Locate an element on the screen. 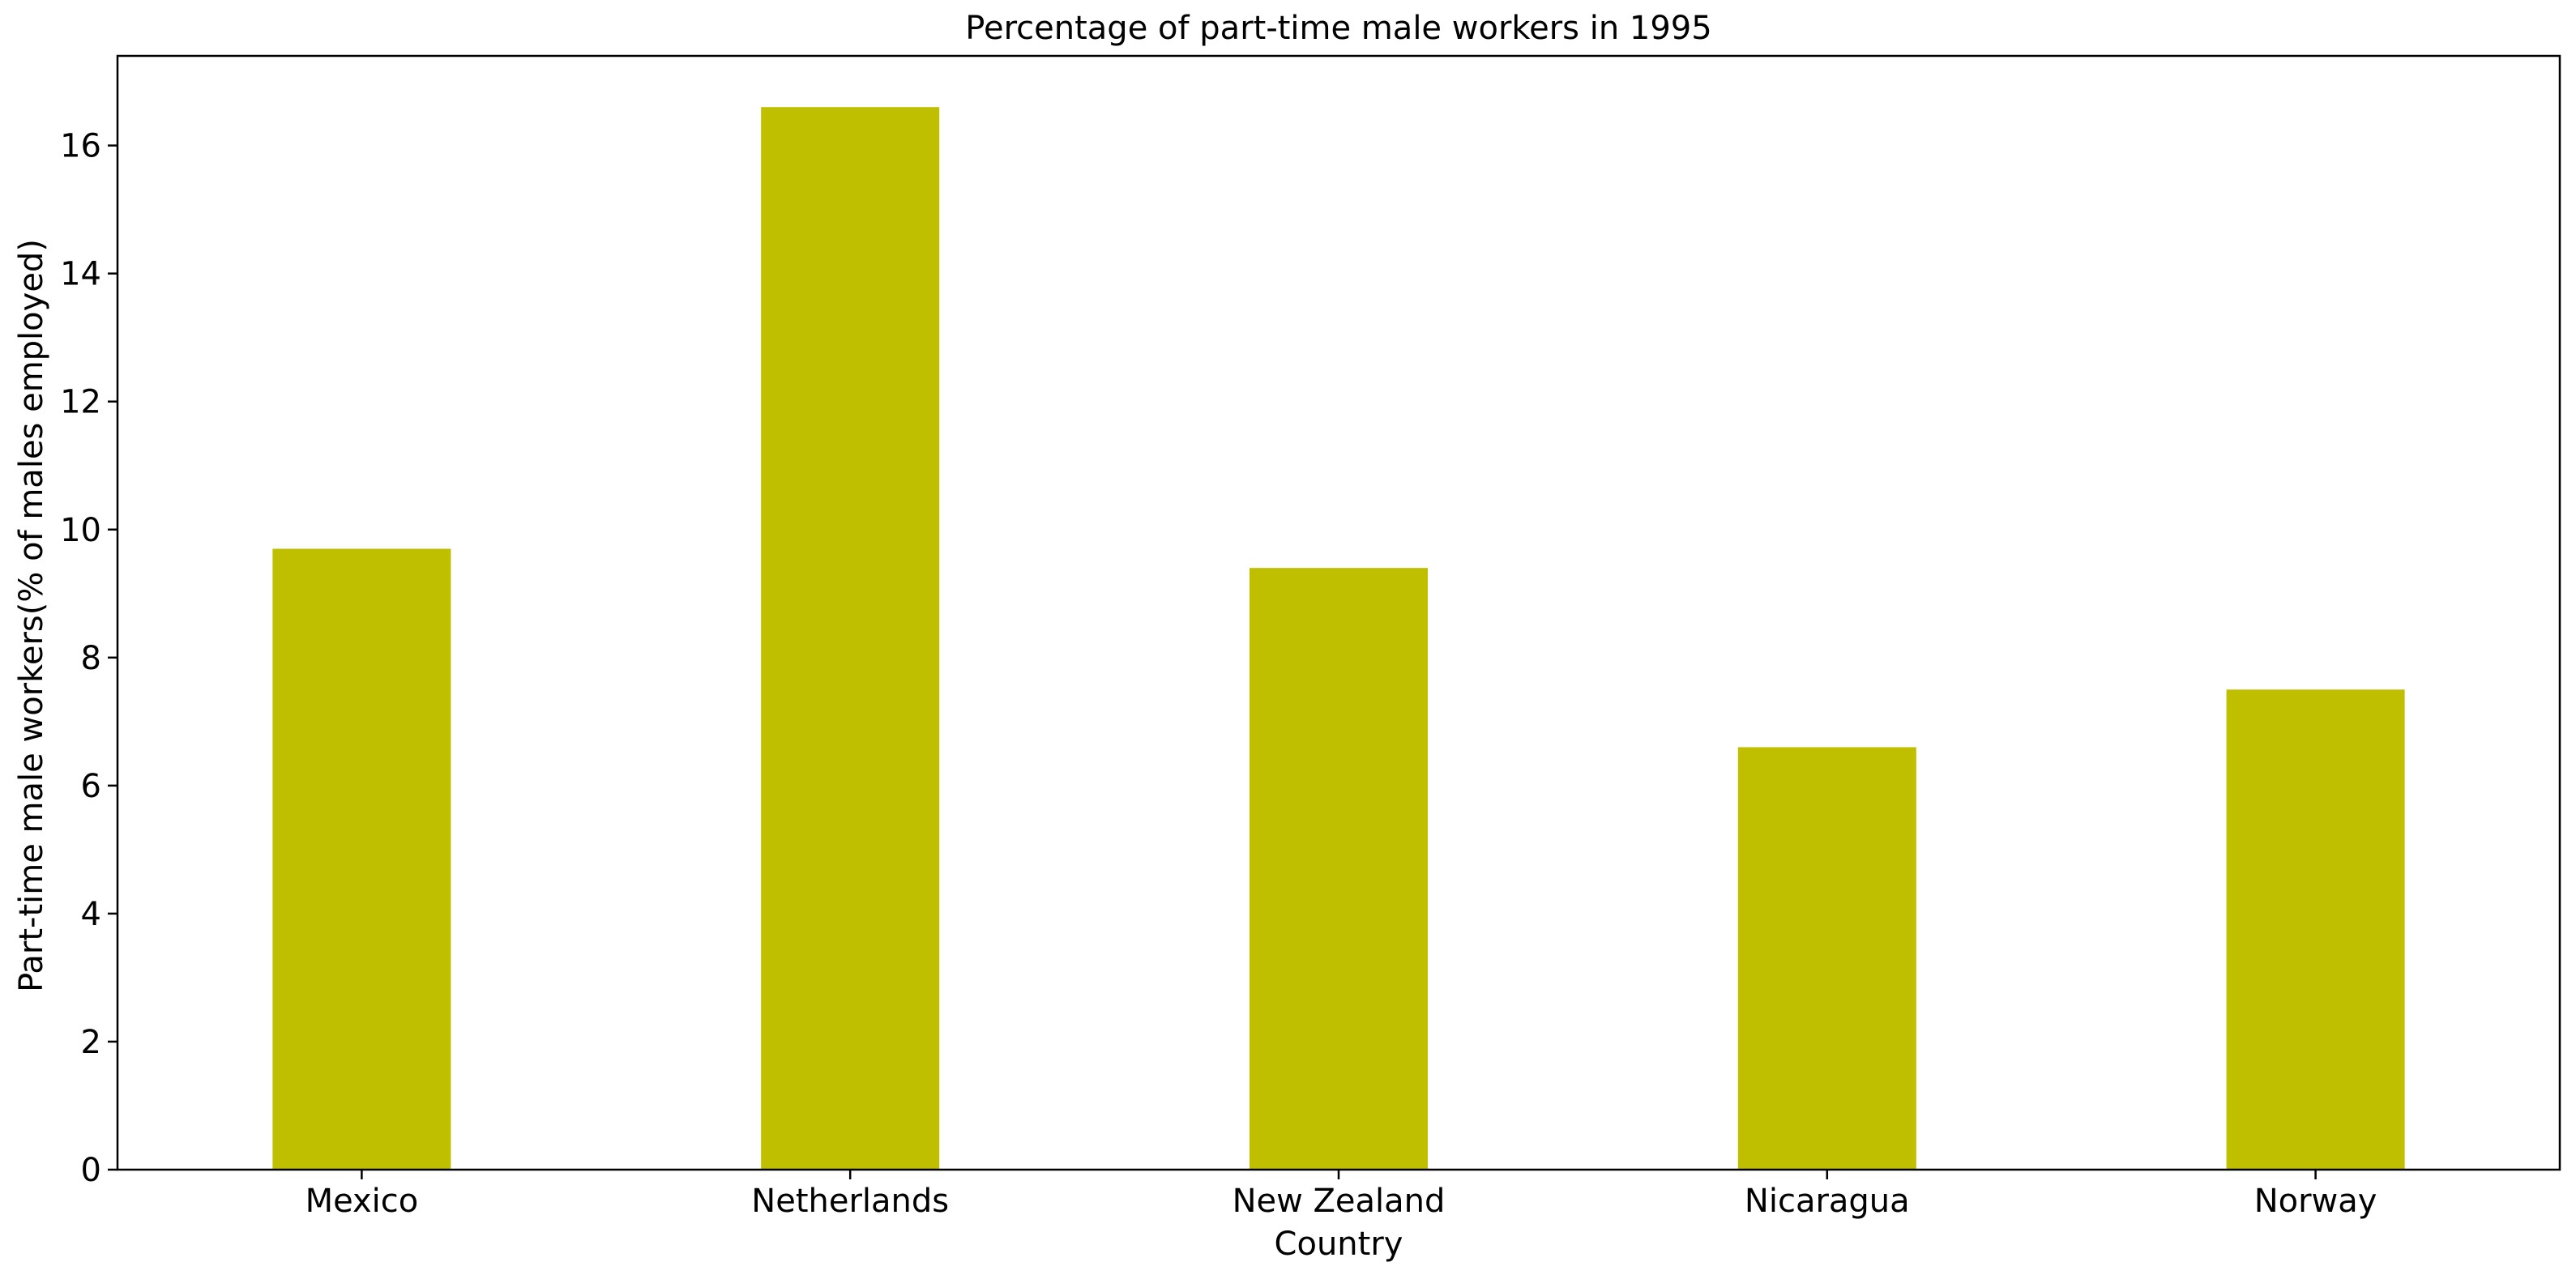  bar-new-zealand is located at coordinates (1339, 869).